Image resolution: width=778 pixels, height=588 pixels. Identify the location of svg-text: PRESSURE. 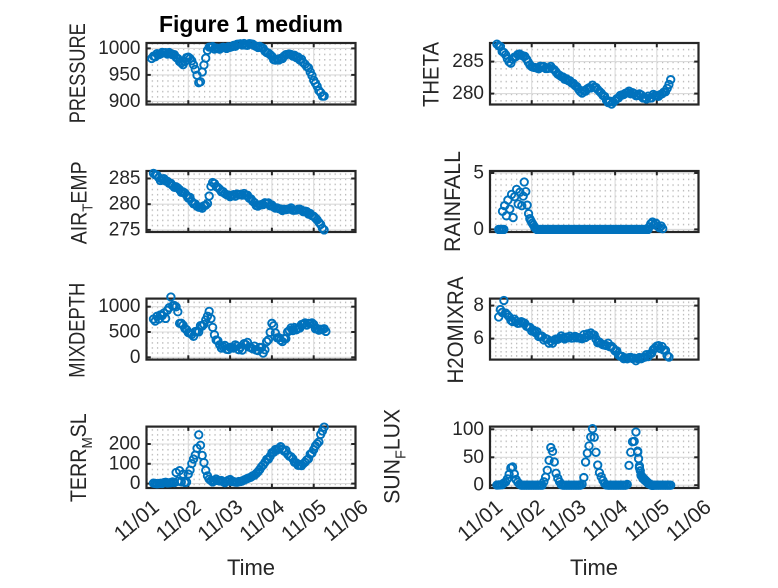
(77, 73).